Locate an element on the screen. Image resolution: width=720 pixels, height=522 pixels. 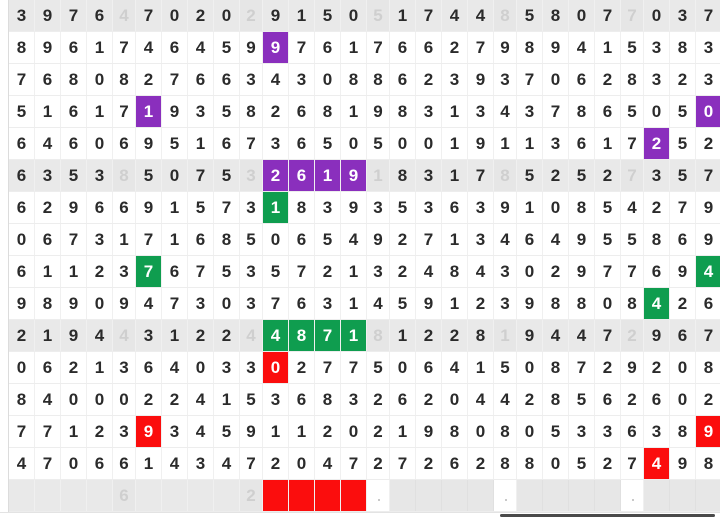
grid-separator-cell is located at coordinates (378, 495).